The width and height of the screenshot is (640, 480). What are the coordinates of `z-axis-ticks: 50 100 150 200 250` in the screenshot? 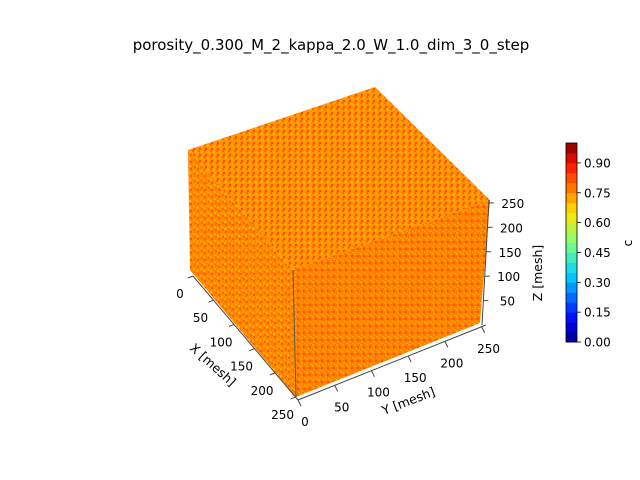 It's located at (503, 253).